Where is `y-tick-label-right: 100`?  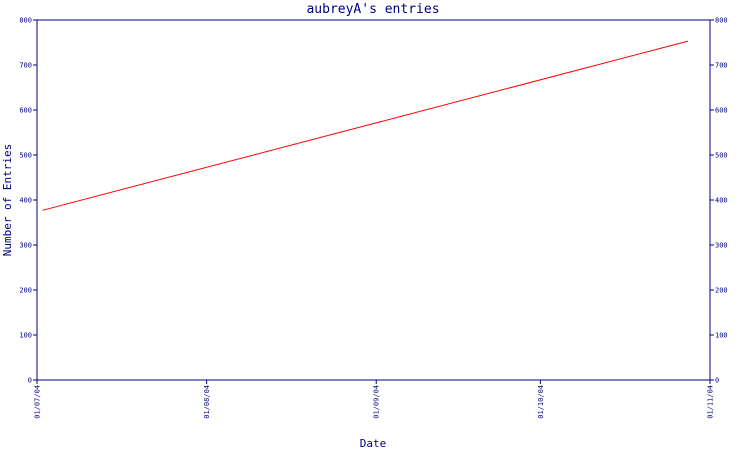
y-tick-label-right: 100 is located at coordinates (721, 336).